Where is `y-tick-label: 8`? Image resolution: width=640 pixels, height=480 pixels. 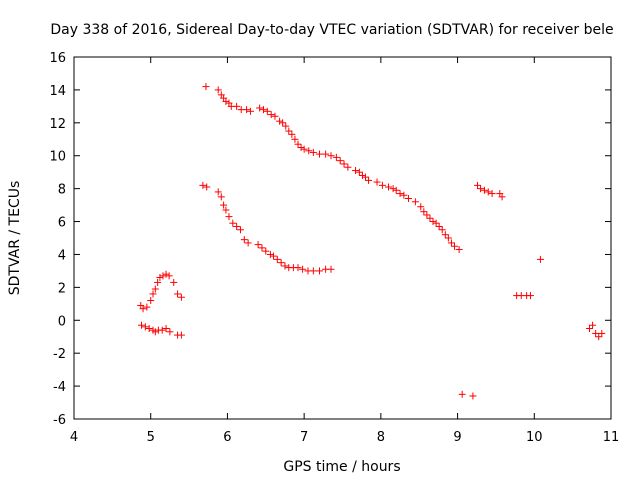
y-tick-label: 8 is located at coordinates (62, 190).